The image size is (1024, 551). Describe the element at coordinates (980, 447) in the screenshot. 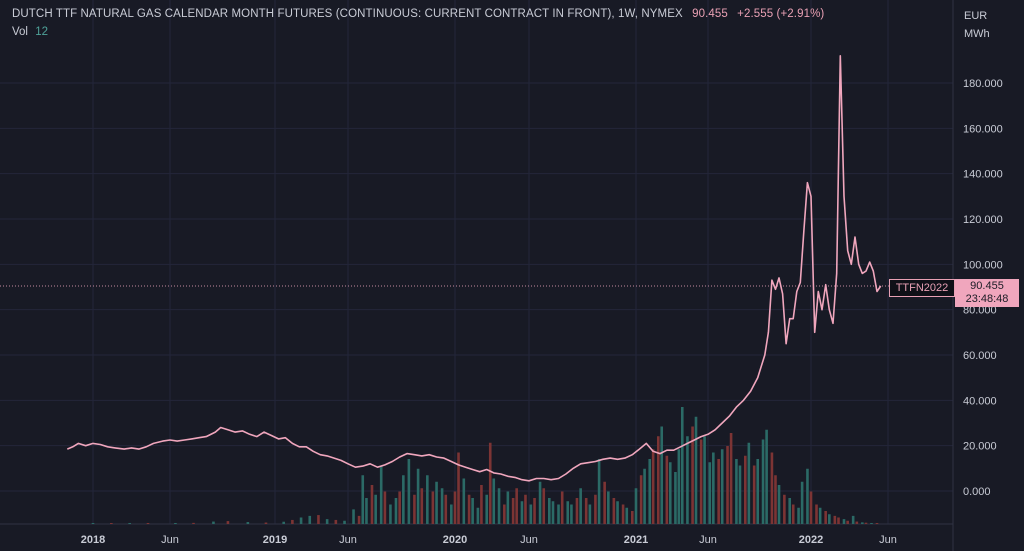

I see `y-tick-label: 20.000` at that location.